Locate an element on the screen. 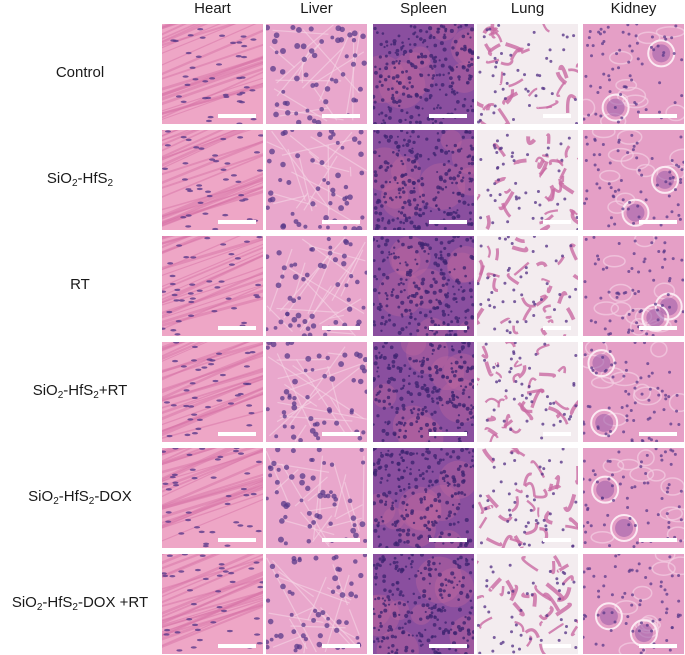 The image size is (685, 655). row-label-text: RT is located at coordinates (80, 284).